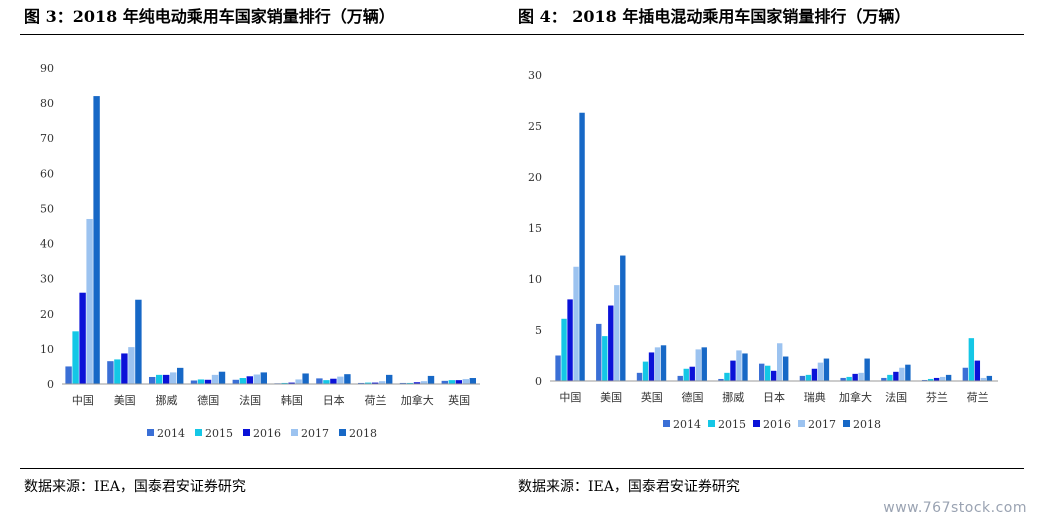 The height and width of the screenshot is (527, 1039). What do you see at coordinates (611, 397) in the screenshot?
I see `category-label: 美国` at bounding box center [611, 397].